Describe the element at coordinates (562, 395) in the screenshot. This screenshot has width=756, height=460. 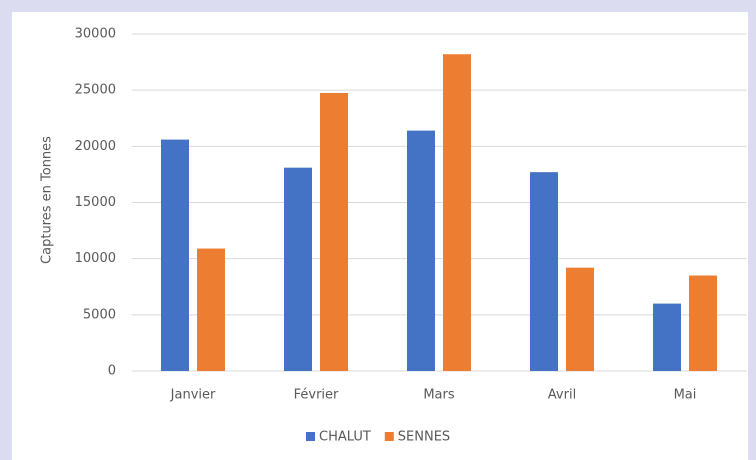
I see `x-tick-label: Avril` at that location.